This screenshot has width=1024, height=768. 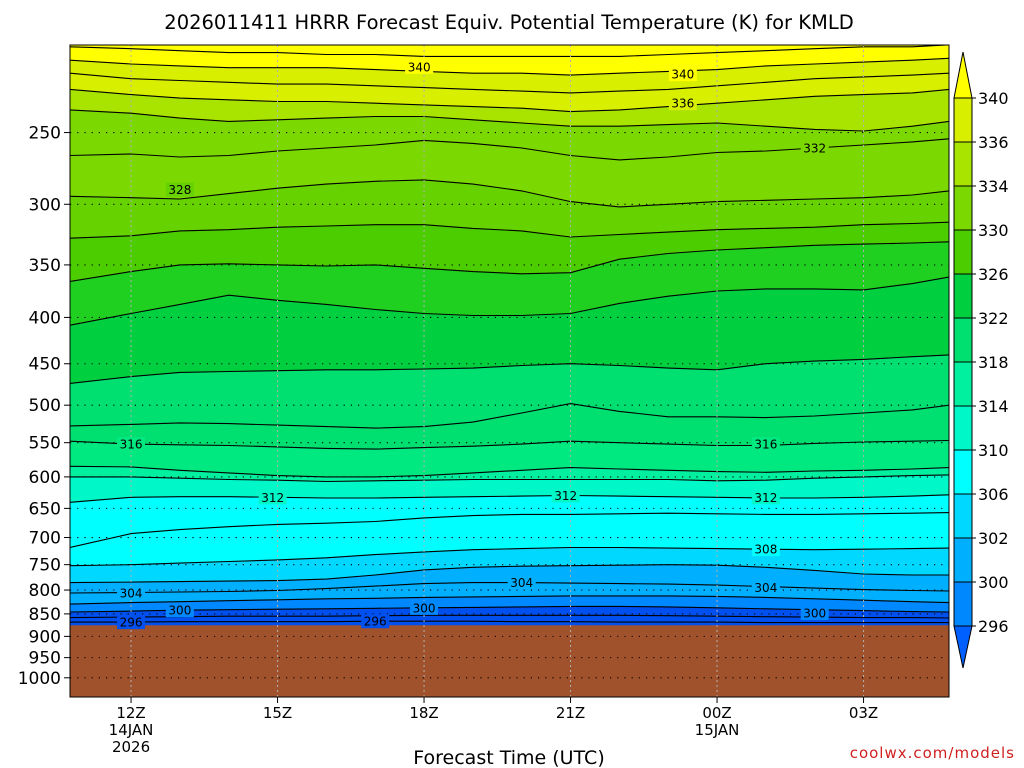 I want to click on colorbar-label: 318, so click(x=993, y=362).